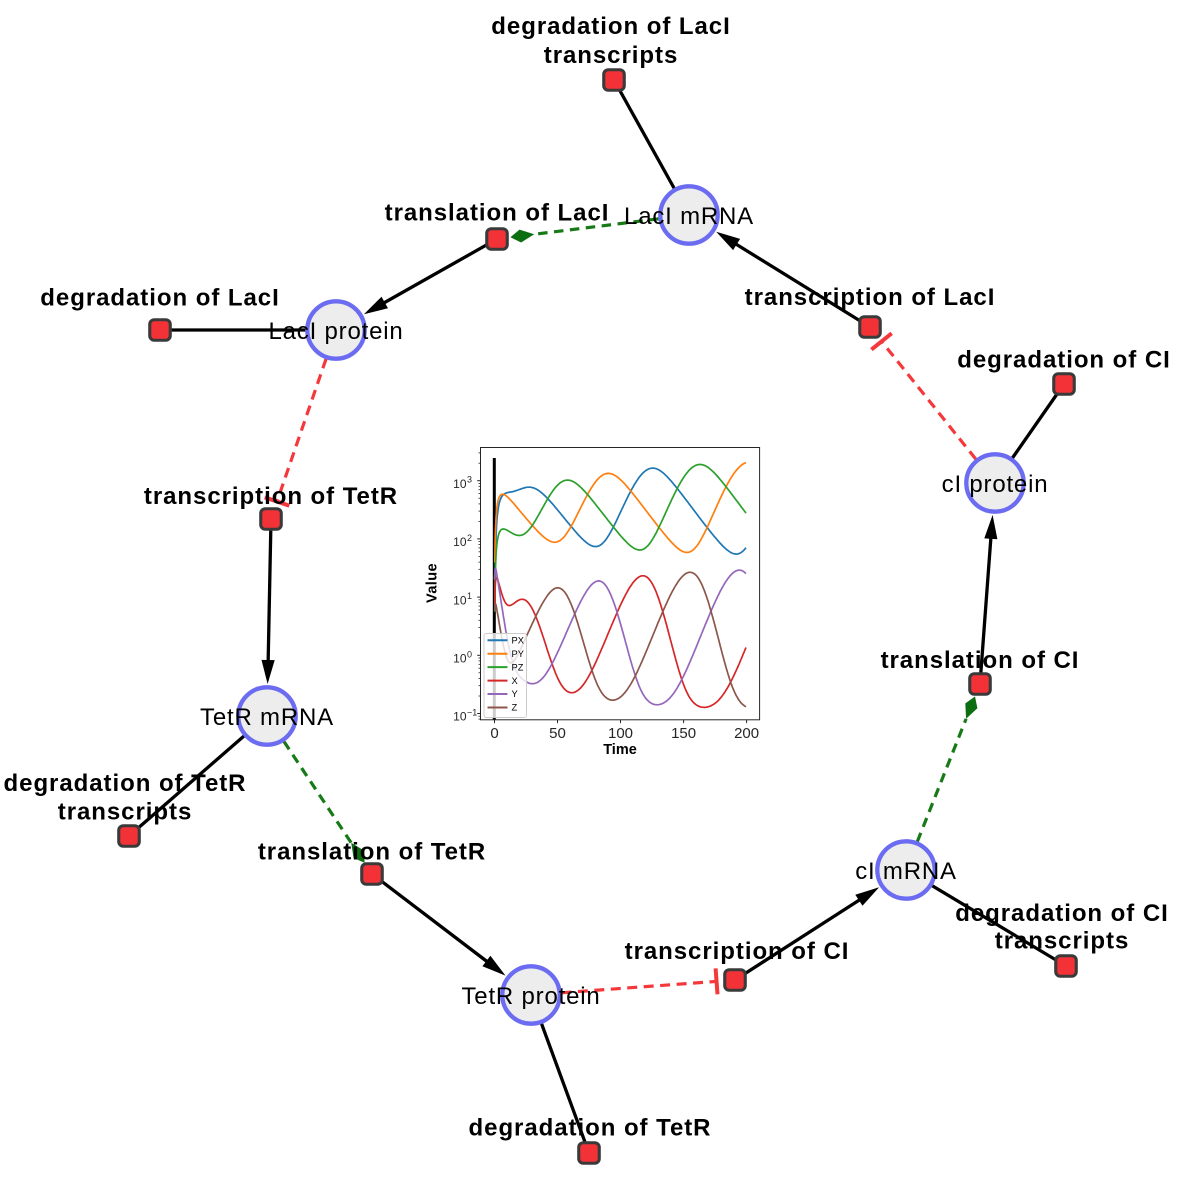 This screenshot has width=1189, height=1200. I want to click on svg-text: transcription of LacI, so click(870, 297).